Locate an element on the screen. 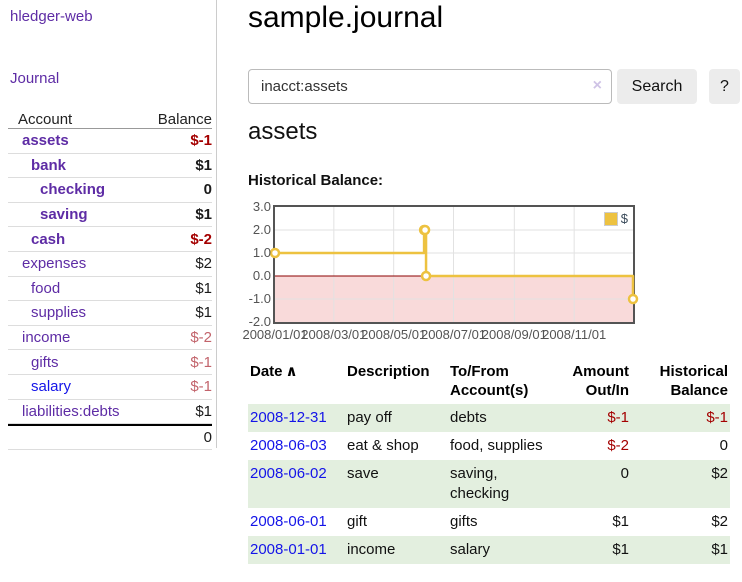 This screenshot has width=742, height=582. y-axis-tick-label: 2.0 is located at coordinates (261, 229).